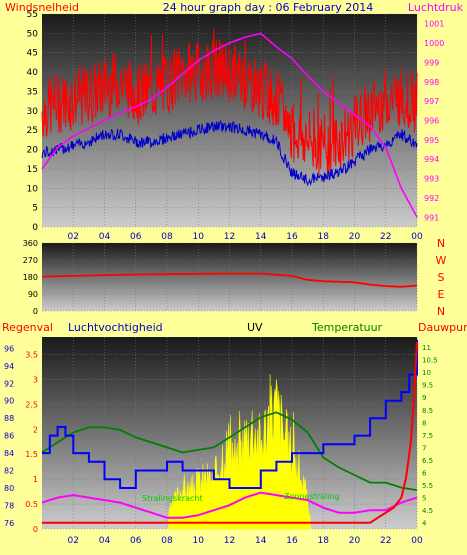  What do you see at coordinates (9, 348) in the screenshot?
I see `humidity-tick-label: 96` at bounding box center [9, 348].